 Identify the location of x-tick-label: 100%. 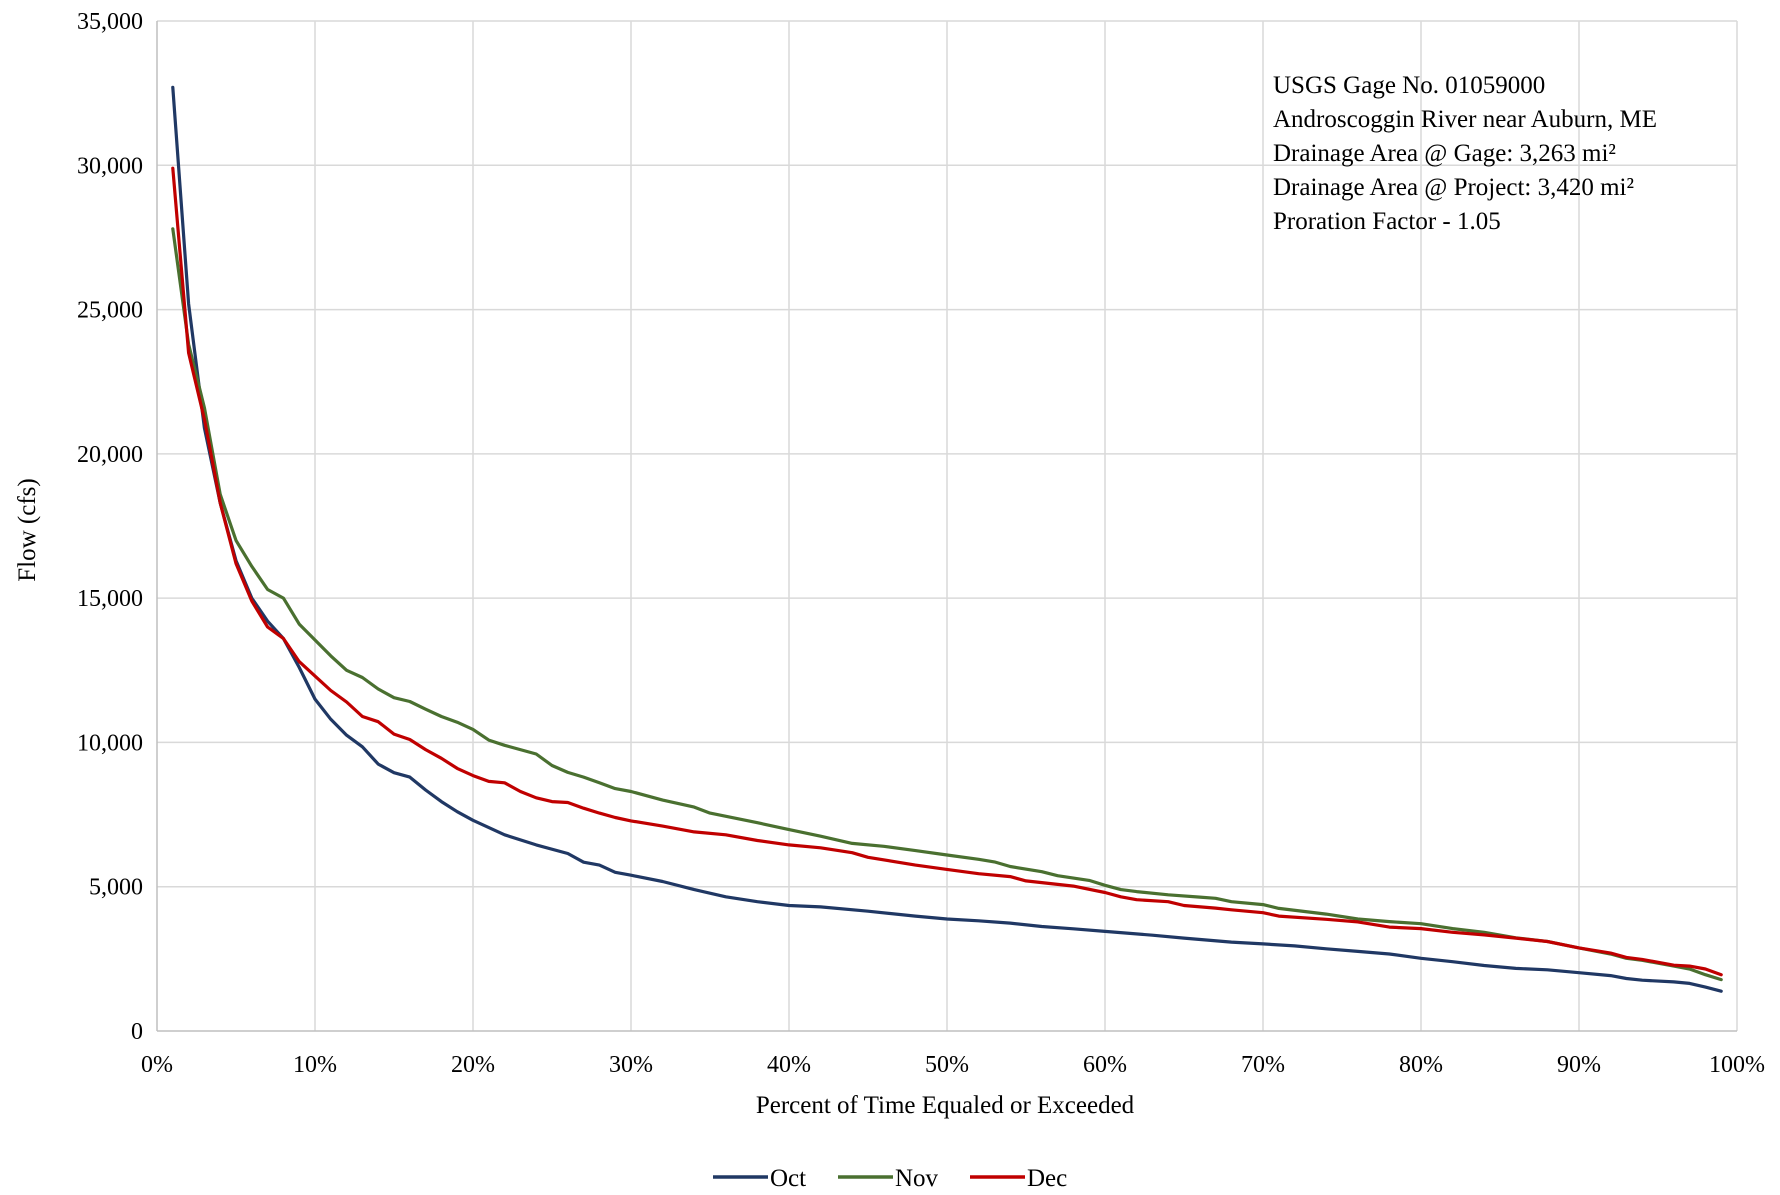
(1737, 1065).